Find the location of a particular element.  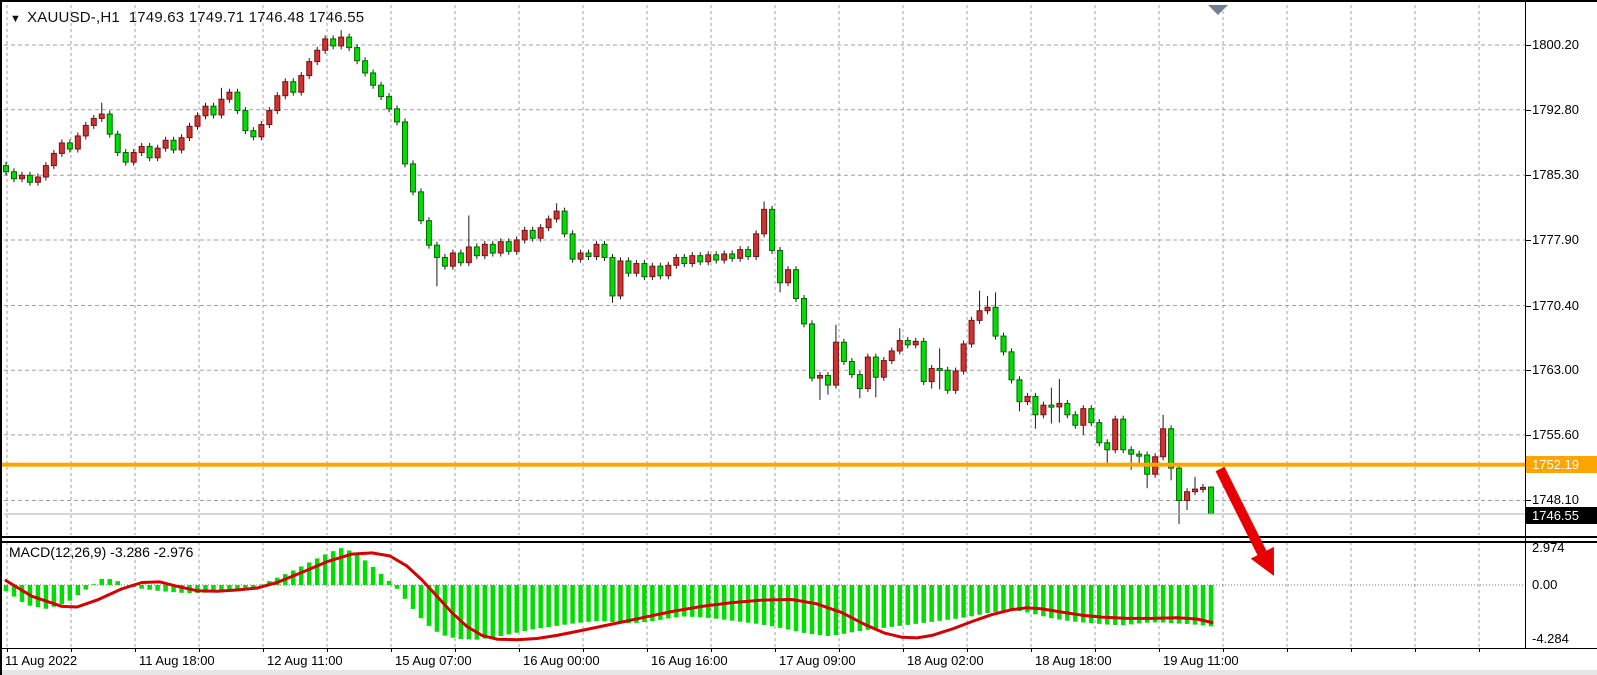

time-axis-label: 12 Aug 11:00 is located at coordinates (305, 660).